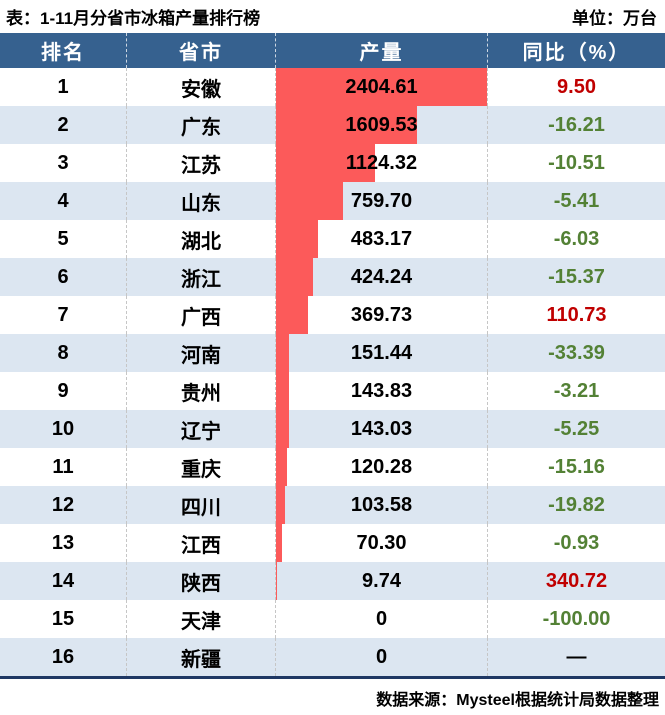  I want to click on output-cell: 759.70, so click(382, 201).